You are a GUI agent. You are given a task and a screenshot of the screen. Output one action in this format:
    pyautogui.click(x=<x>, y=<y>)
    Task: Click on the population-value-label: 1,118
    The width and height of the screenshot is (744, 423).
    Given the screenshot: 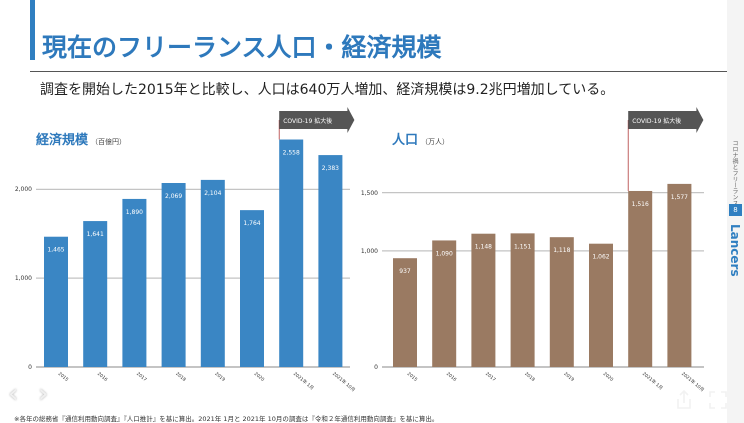 What is the action you would take?
    pyautogui.click(x=561, y=250)
    